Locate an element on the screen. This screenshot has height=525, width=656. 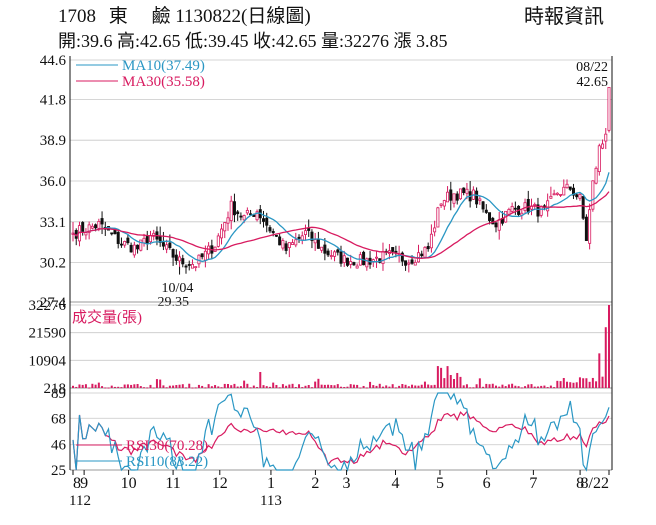
x-tick-label: 3 is located at coordinates (347, 483).